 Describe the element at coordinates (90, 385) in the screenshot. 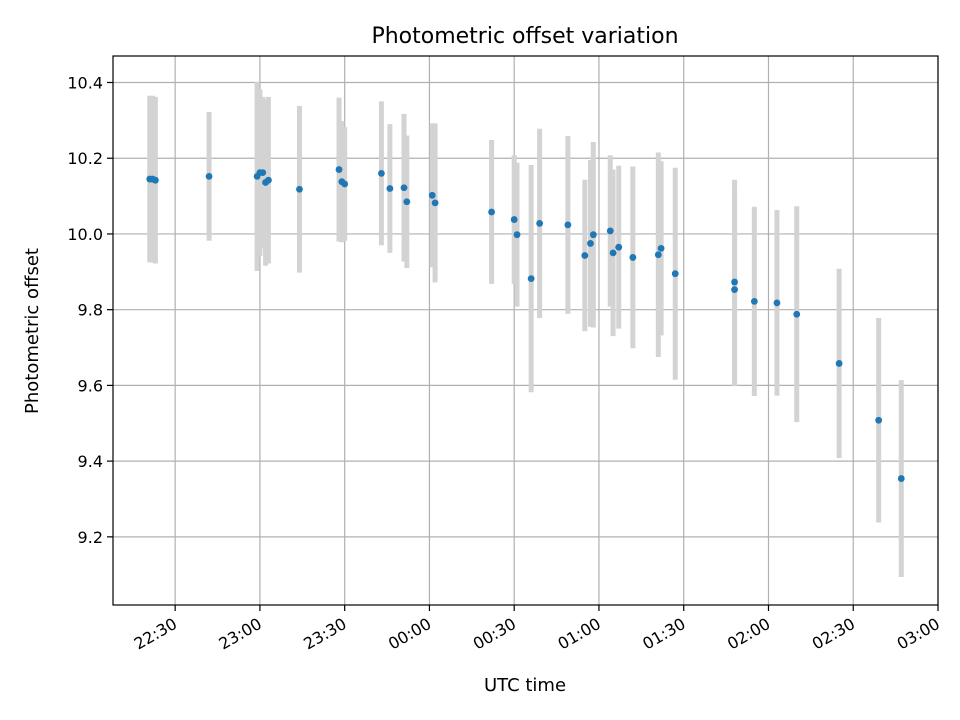

I see `y-tick-label: 9.6` at that location.